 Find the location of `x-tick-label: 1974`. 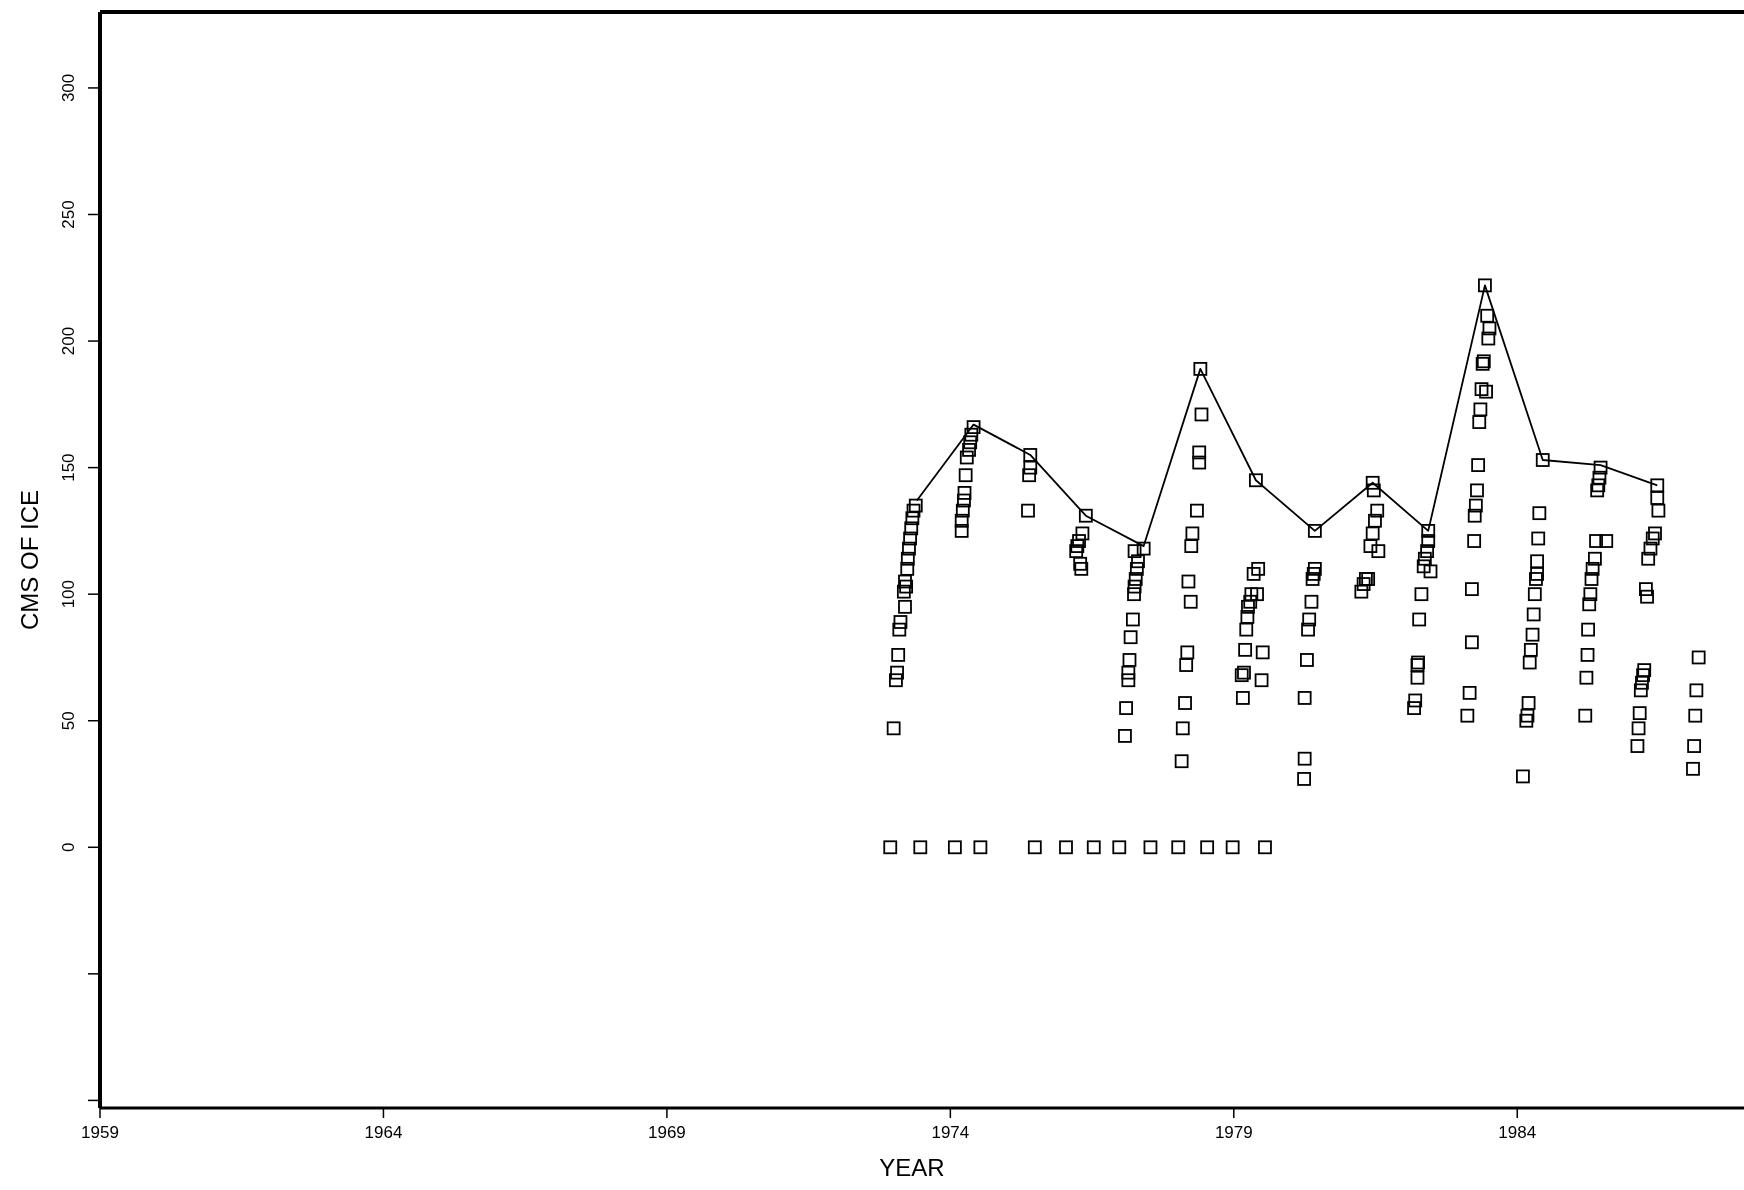

x-tick-label: 1974 is located at coordinates (950, 1132).